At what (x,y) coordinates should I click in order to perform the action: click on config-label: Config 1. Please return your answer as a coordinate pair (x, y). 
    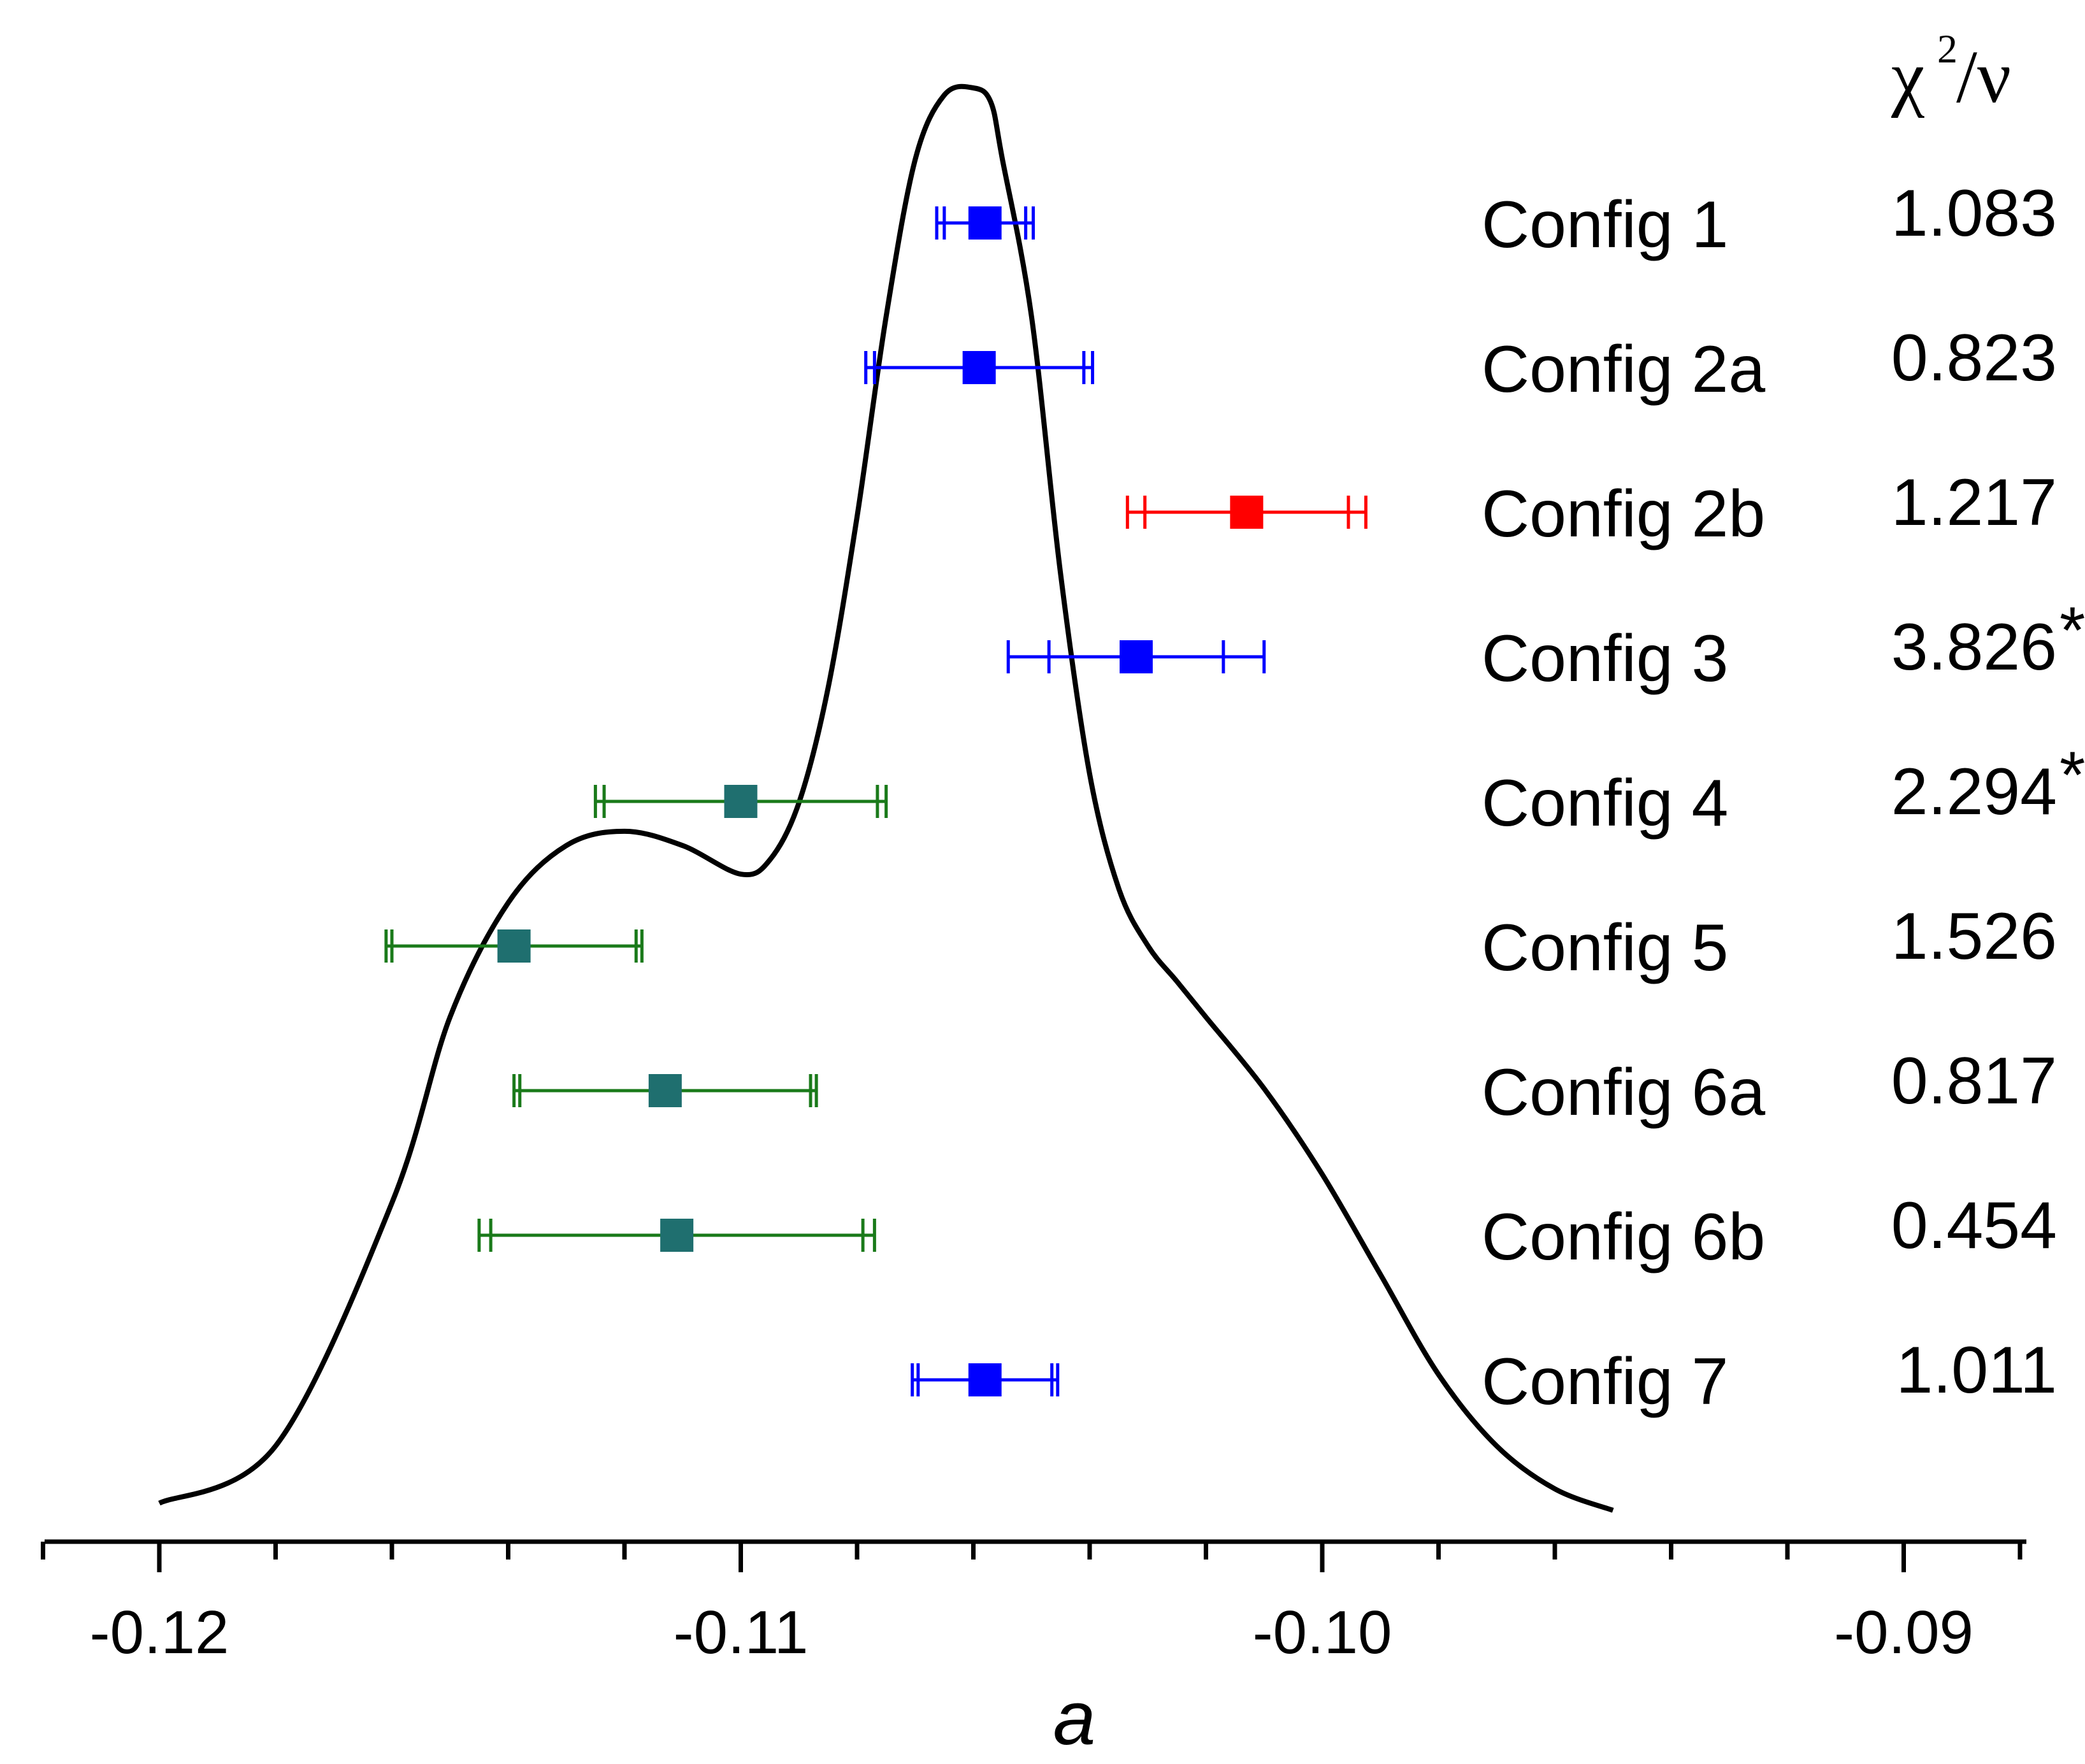
    Looking at the image, I should click on (1605, 225).